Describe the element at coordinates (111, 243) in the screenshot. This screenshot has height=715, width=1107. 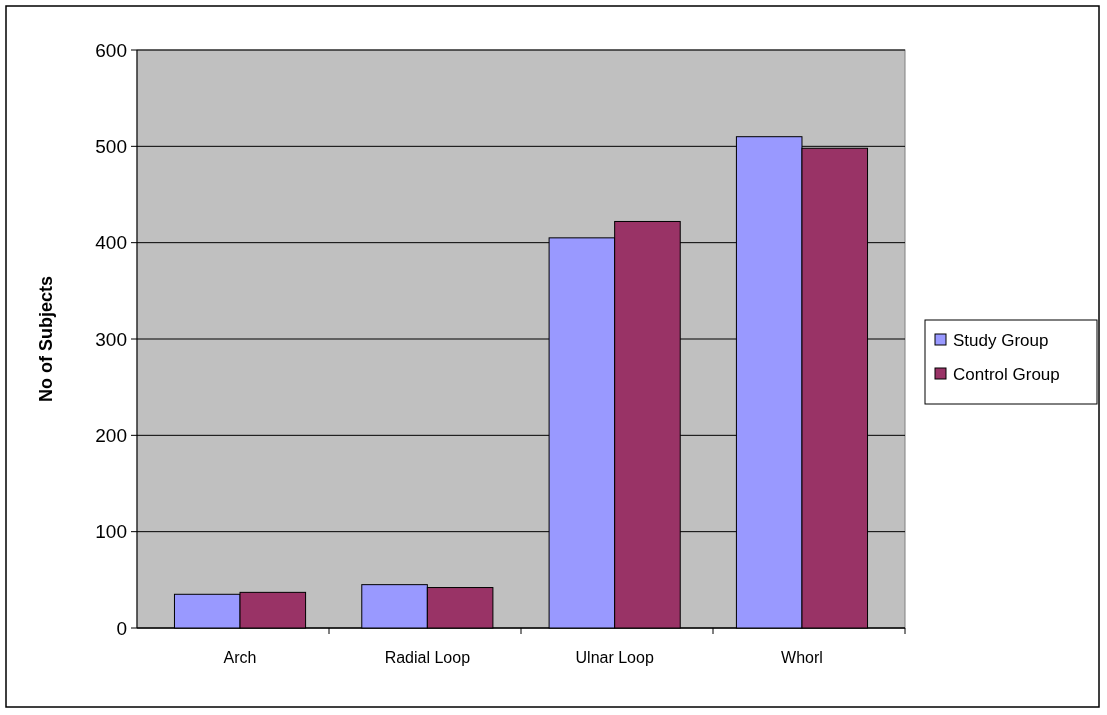
I see `y-tick-label: 400` at that location.